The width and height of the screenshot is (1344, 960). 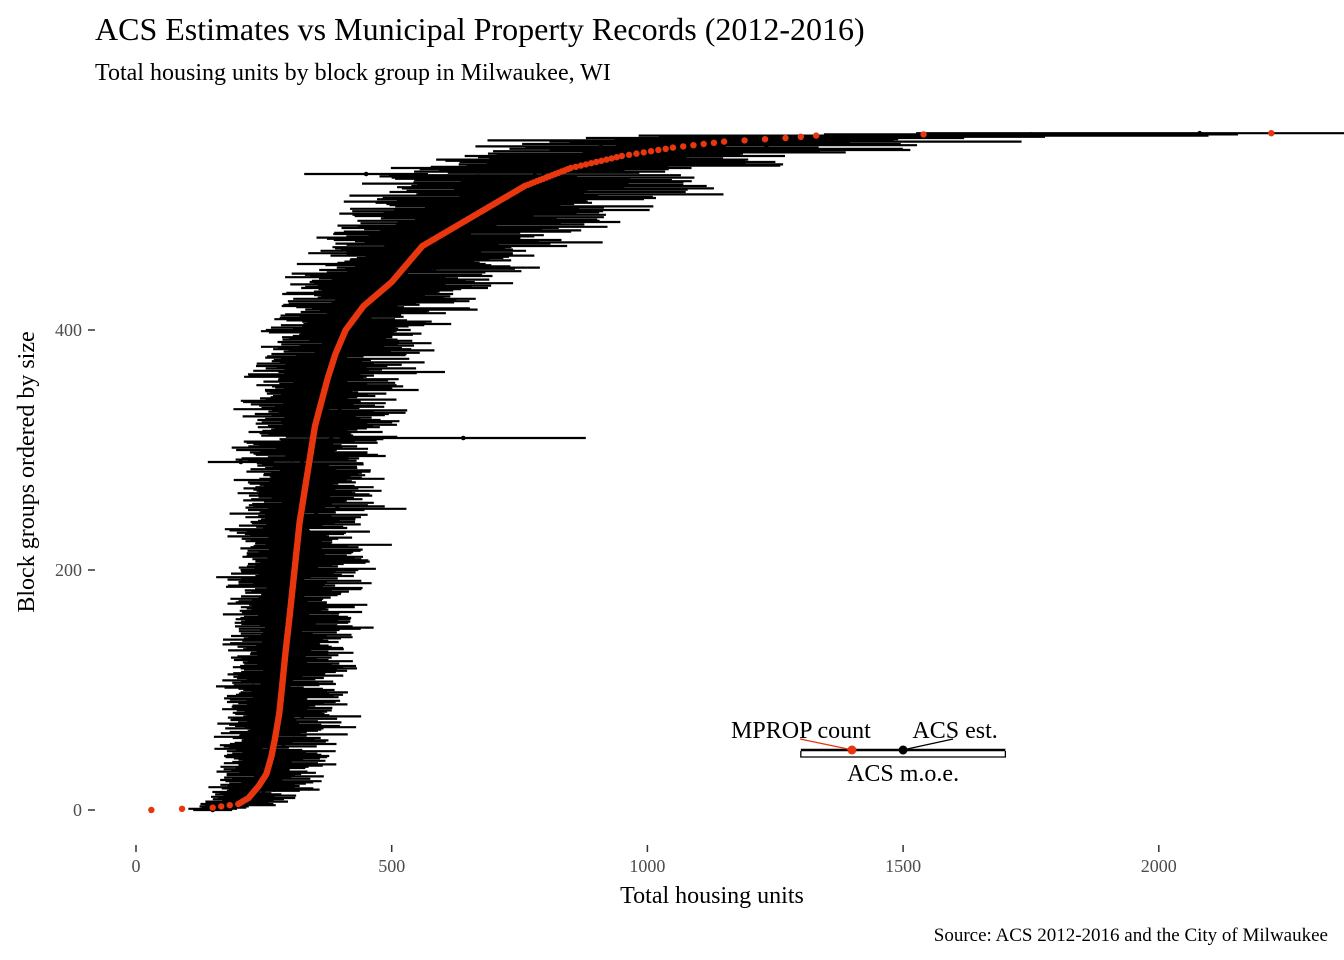 What do you see at coordinates (68, 330) in the screenshot?
I see `y-tick-label: 400` at bounding box center [68, 330].